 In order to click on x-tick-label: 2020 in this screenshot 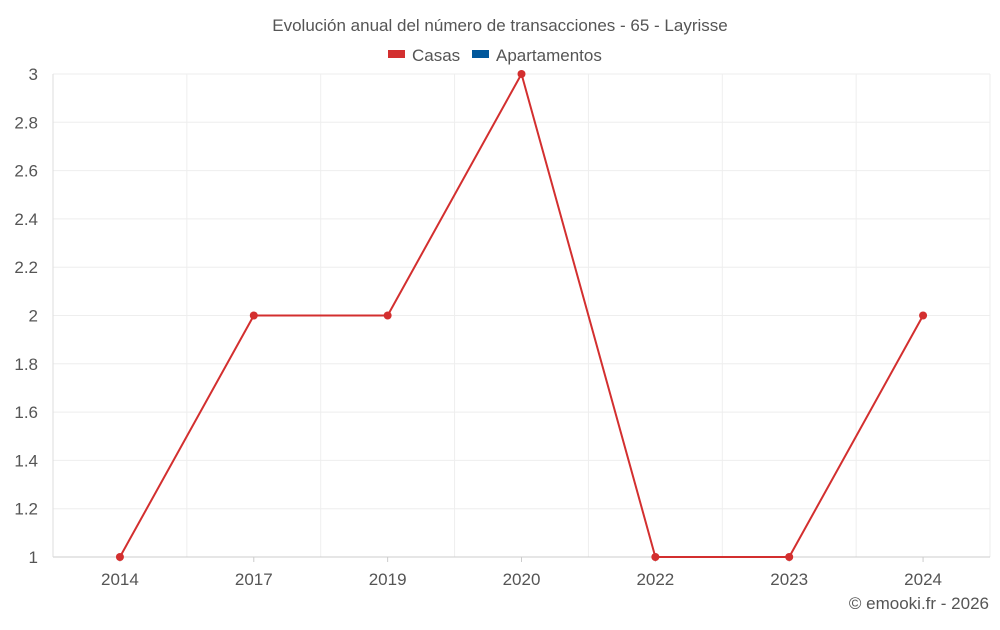, I will do `click(522, 579)`.